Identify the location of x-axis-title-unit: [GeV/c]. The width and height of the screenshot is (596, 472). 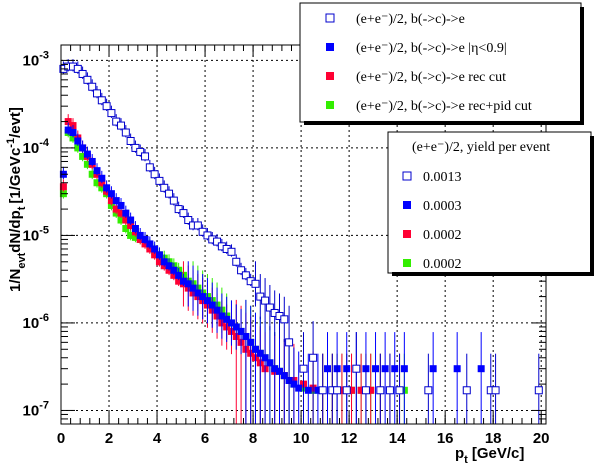
(498, 453).